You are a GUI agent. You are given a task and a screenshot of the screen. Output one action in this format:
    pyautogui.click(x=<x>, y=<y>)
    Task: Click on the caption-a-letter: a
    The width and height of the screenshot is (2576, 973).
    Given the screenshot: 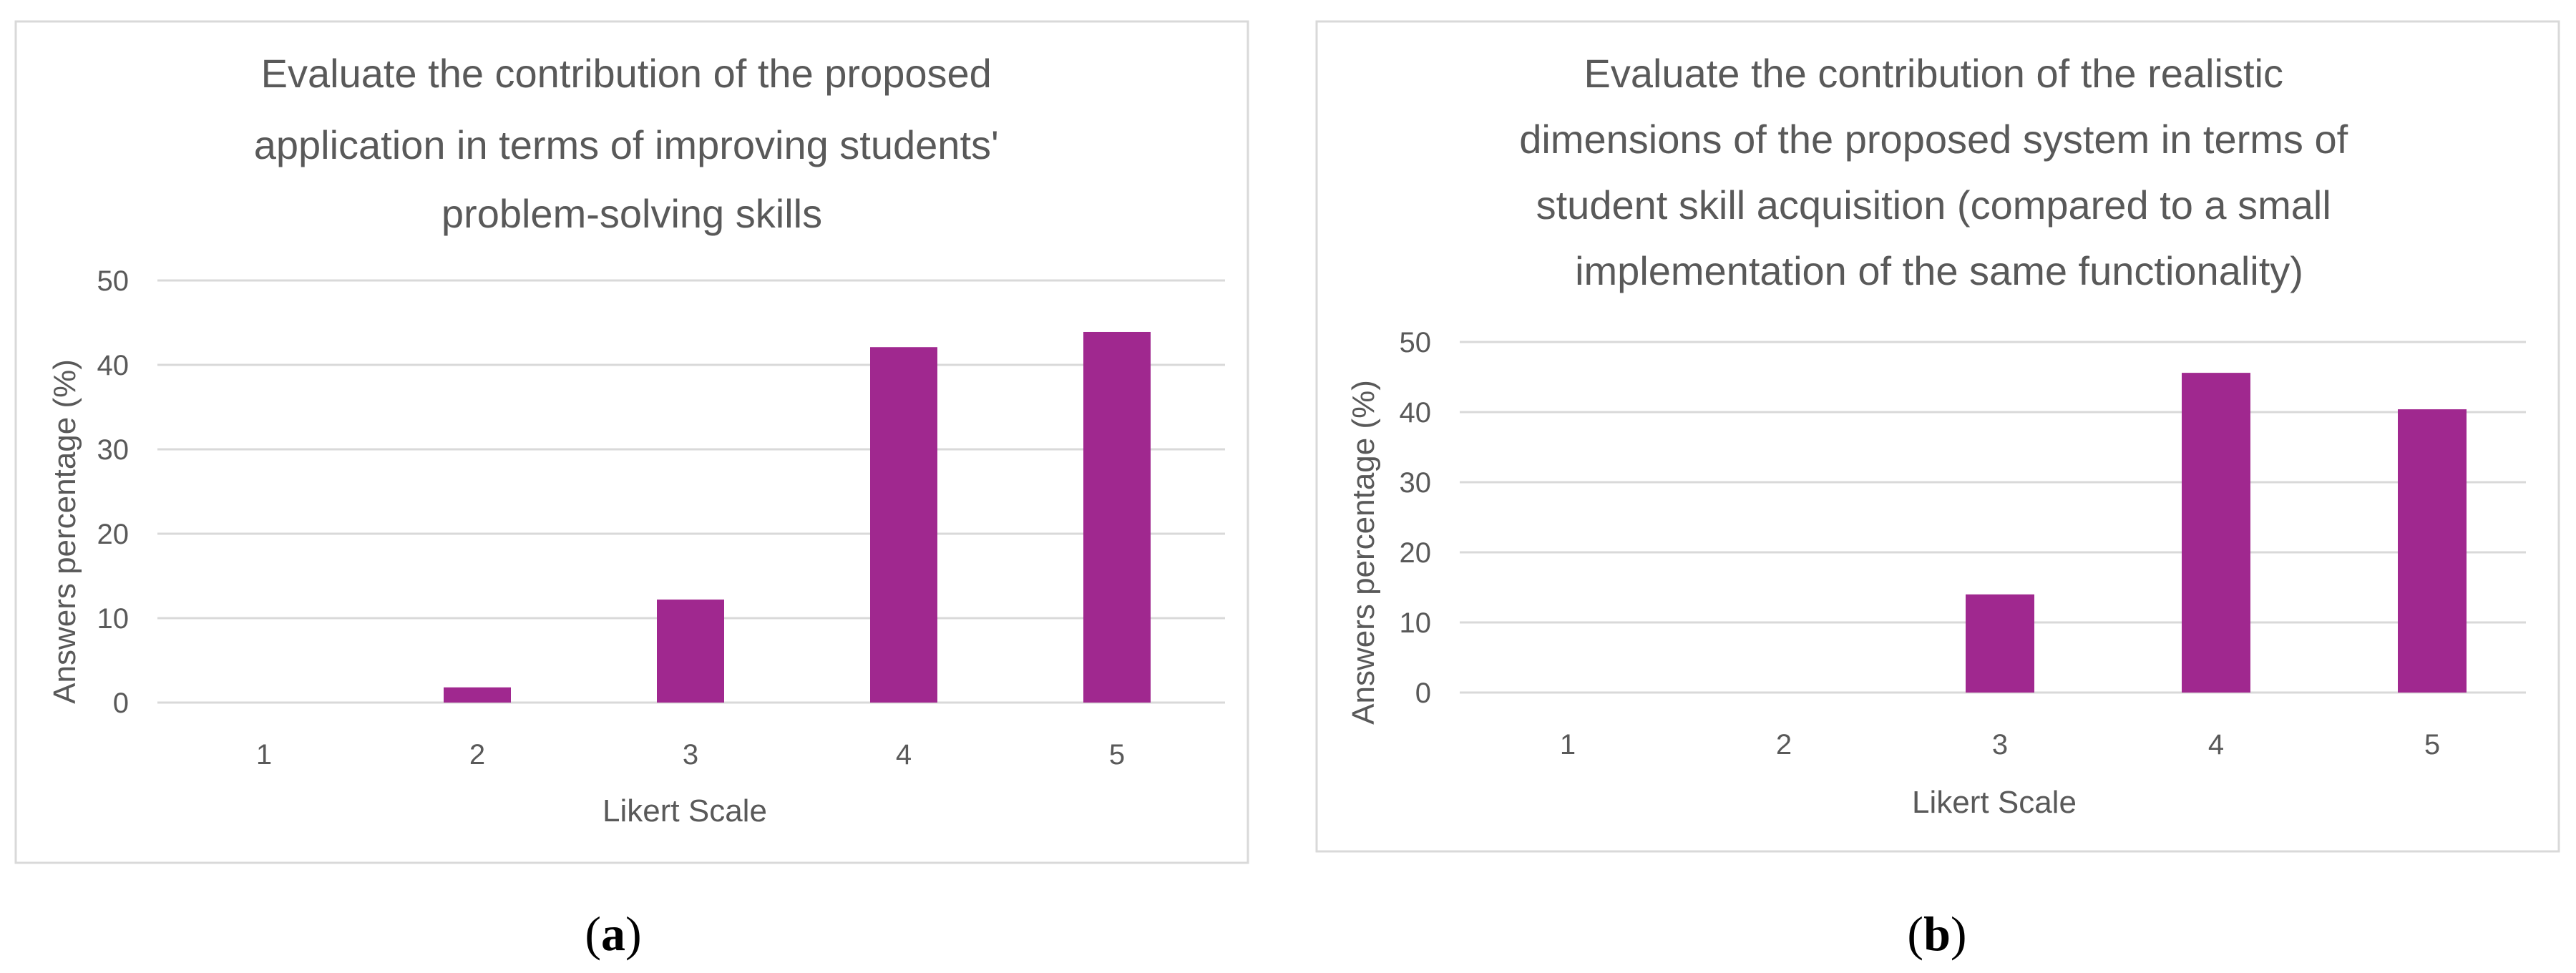 What is the action you would take?
    pyautogui.click(x=613, y=934)
    